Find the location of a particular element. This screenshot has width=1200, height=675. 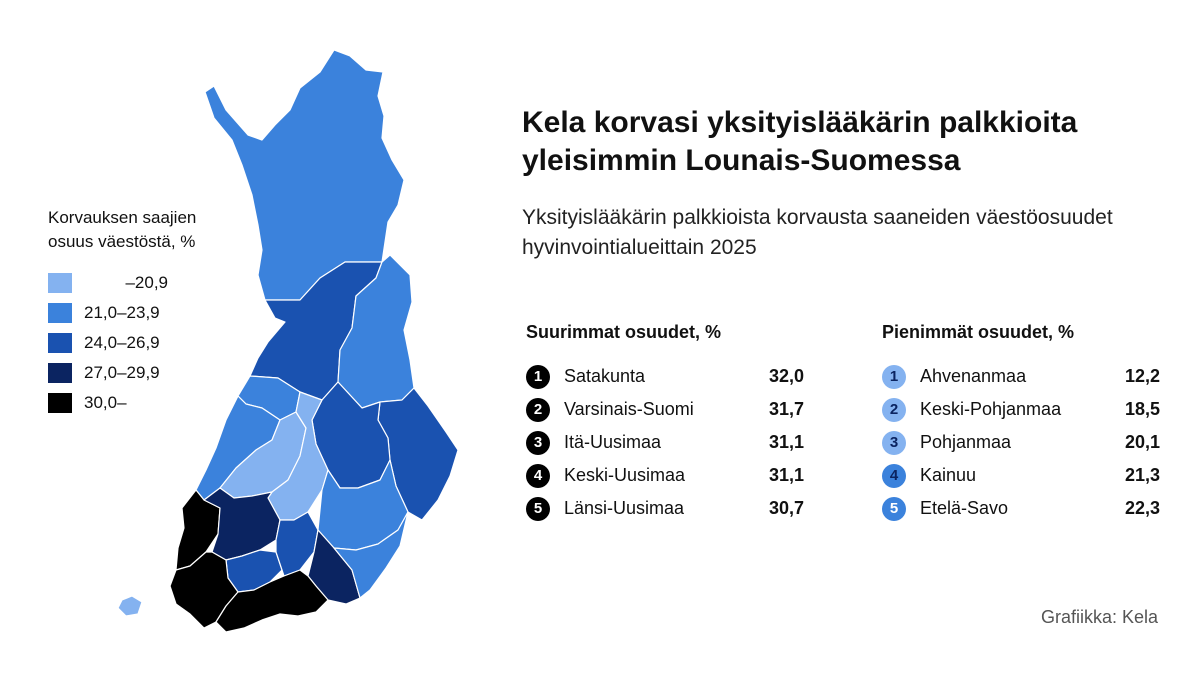

share-value: 32,0 is located at coordinates (786, 376).